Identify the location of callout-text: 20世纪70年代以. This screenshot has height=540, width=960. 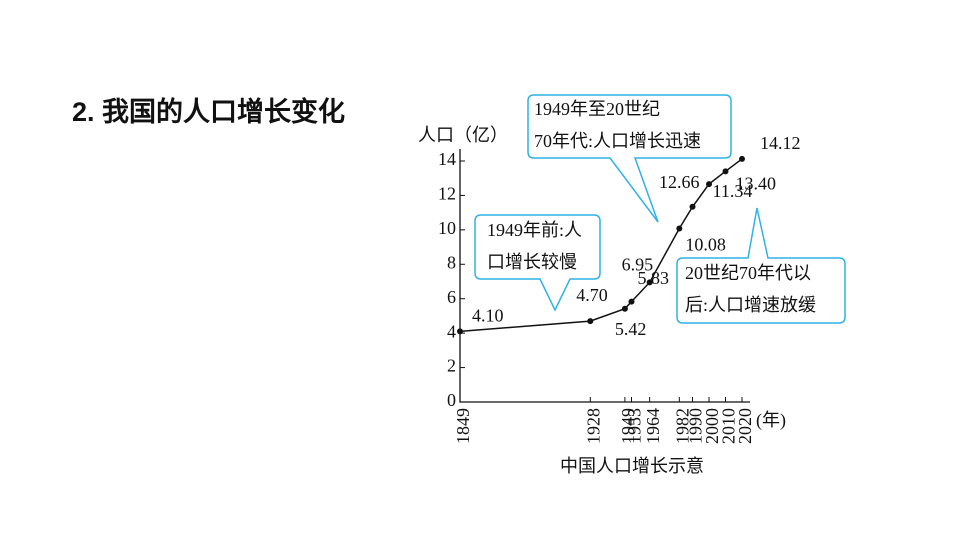
(748, 273).